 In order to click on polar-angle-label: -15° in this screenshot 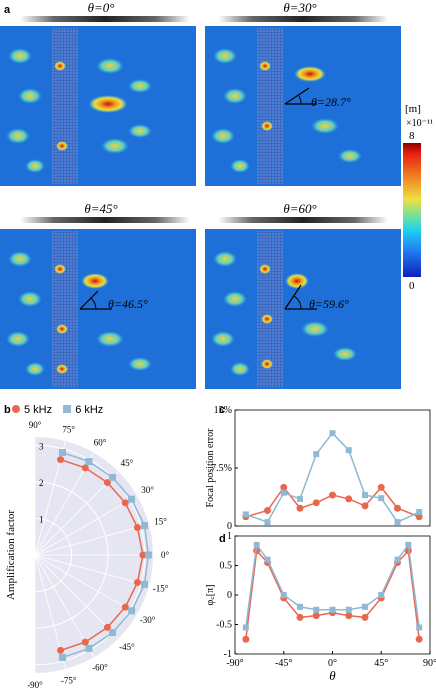, I will do `click(161, 589)`.